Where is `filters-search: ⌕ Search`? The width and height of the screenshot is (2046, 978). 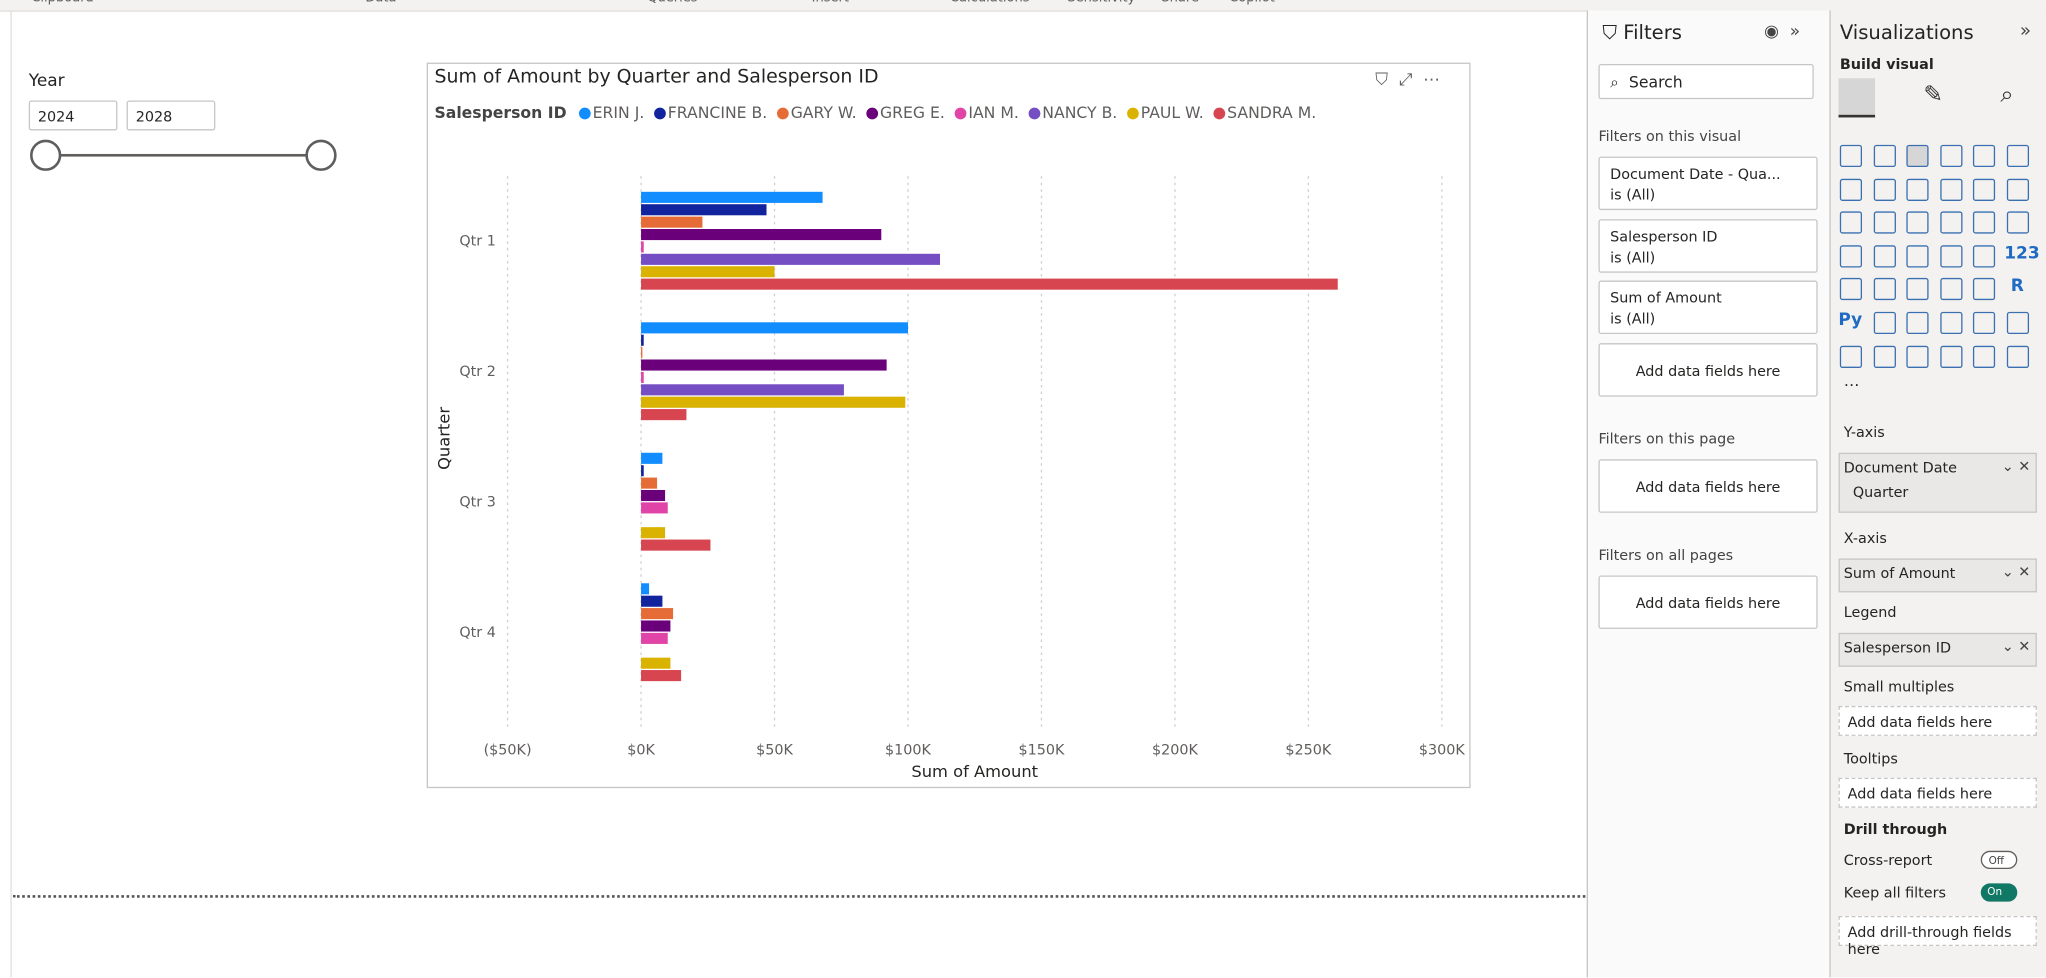 filters-search: ⌕ Search is located at coordinates (1706, 81).